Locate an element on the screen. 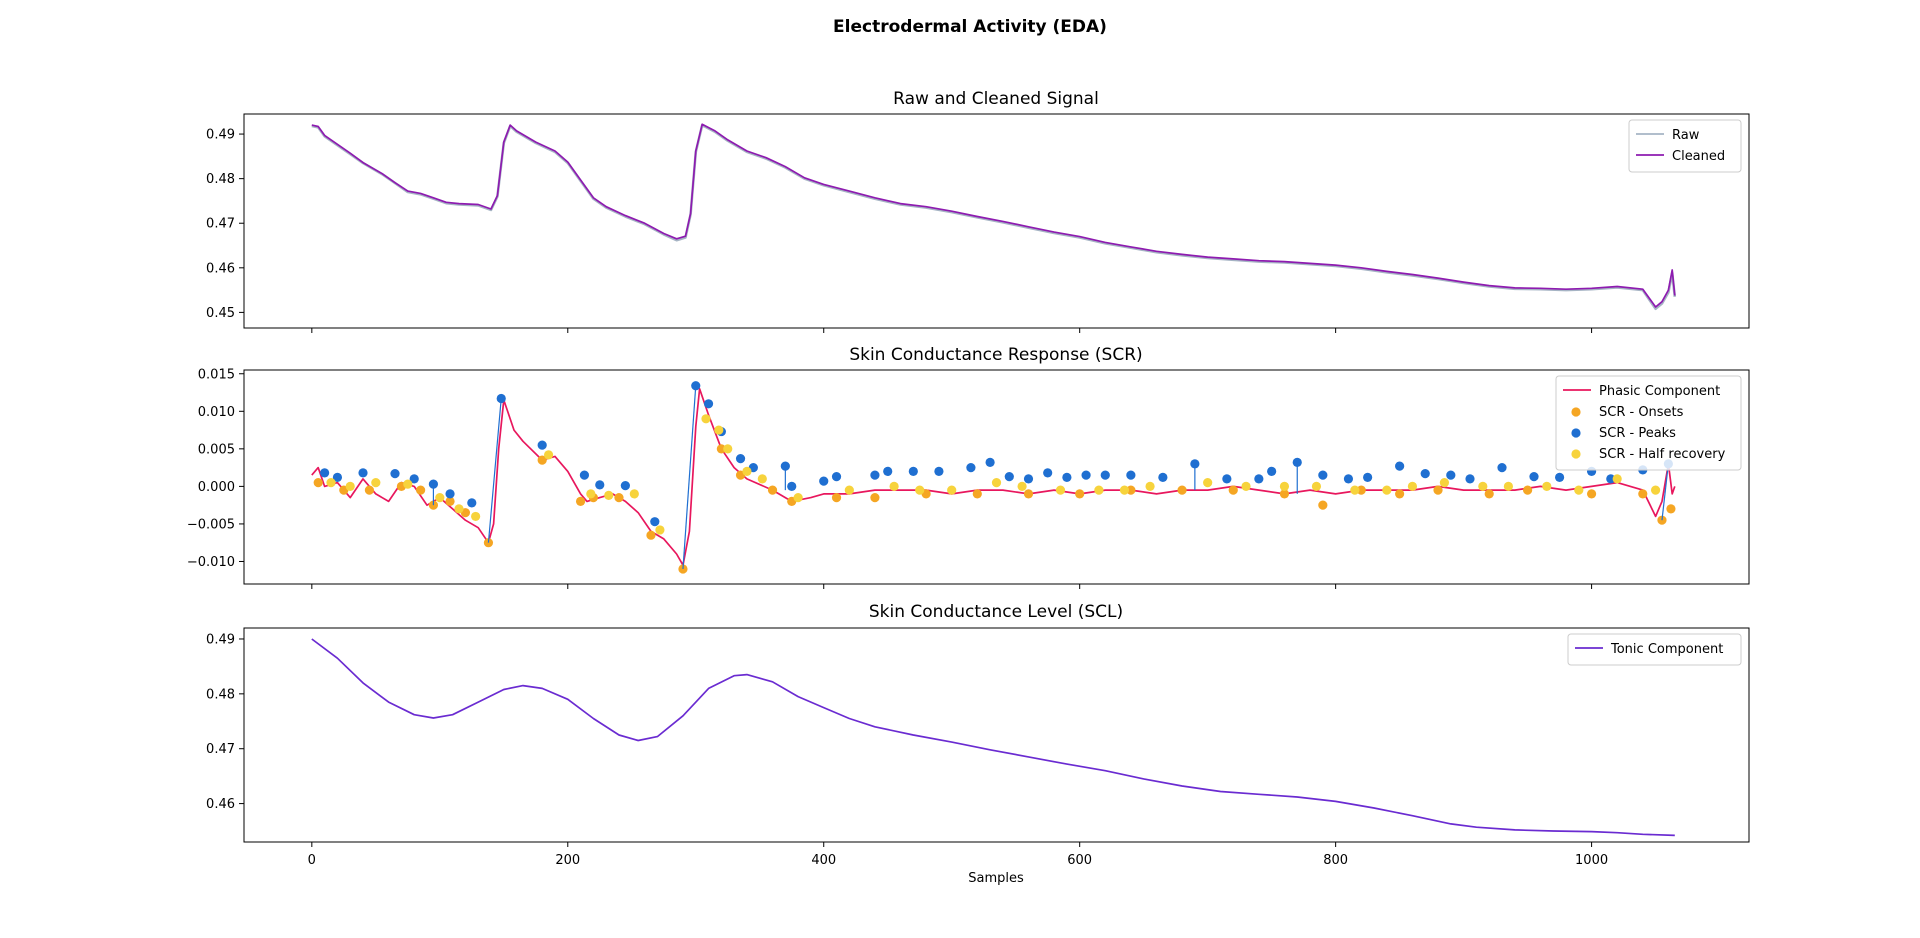 The height and width of the screenshot is (938, 1920). legend-box is located at coordinates (1654, 649).